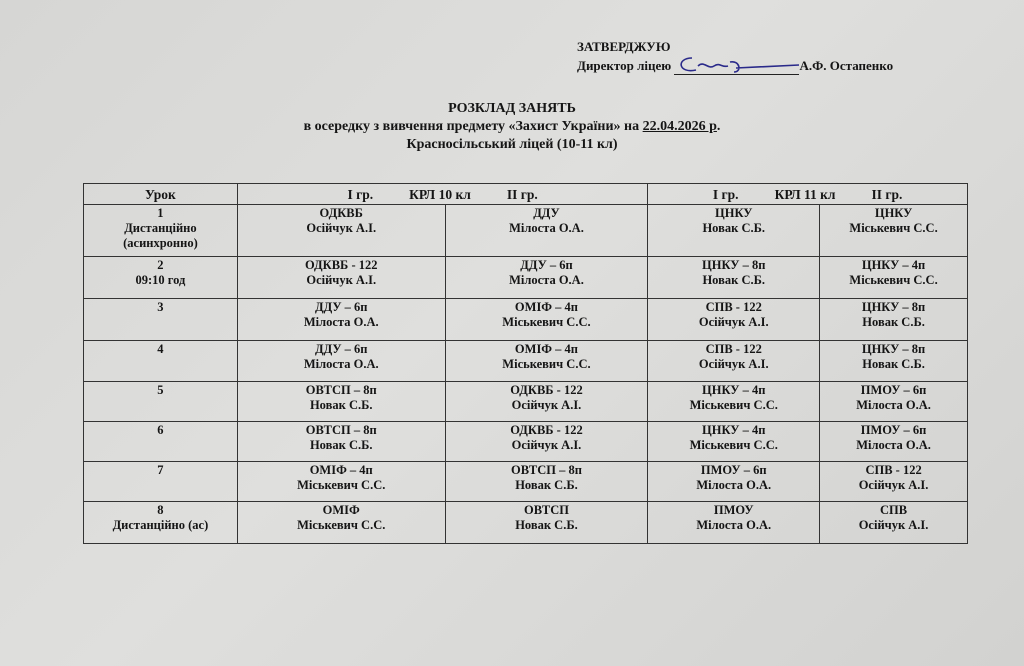  I want to click on header-class11-label: КРЛ 11 кл, so click(805, 194).